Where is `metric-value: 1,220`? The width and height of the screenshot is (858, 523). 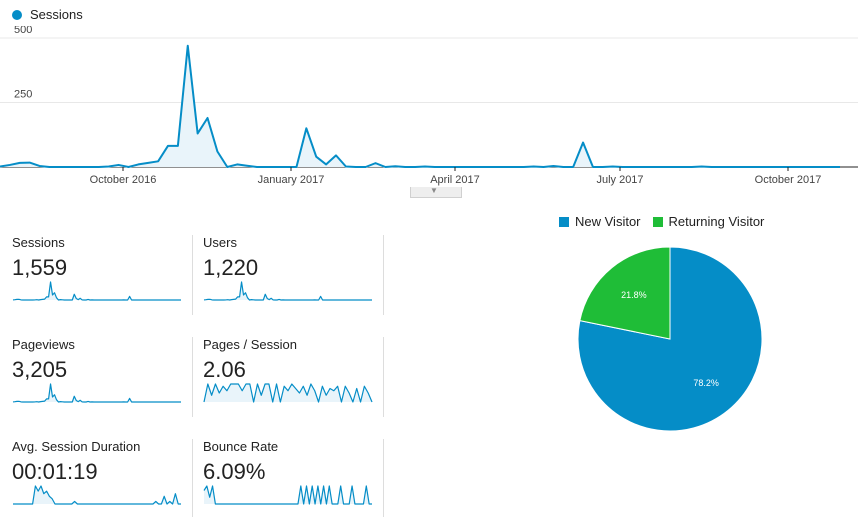 metric-value: 1,220 is located at coordinates (231, 267).